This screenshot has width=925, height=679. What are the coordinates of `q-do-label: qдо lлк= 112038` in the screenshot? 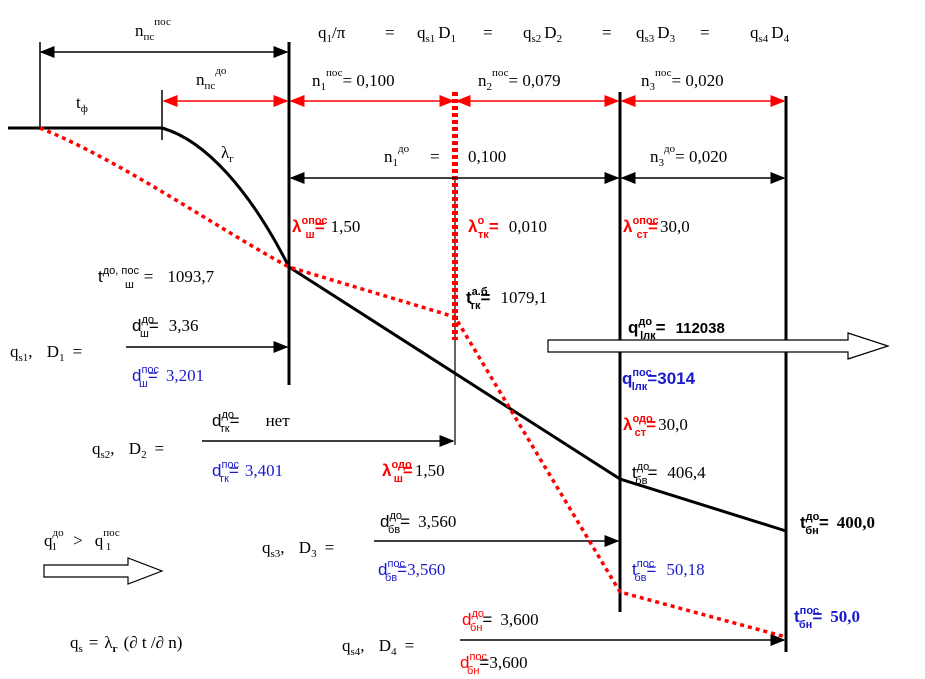 It's located at (676, 329).